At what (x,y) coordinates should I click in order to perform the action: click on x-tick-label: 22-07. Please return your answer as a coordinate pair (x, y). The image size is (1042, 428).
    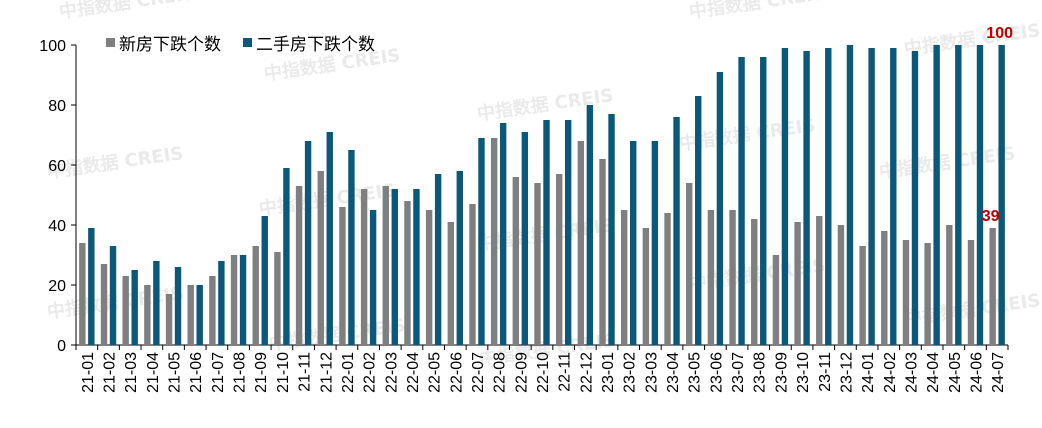
    Looking at the image, I should click on (478, 372).